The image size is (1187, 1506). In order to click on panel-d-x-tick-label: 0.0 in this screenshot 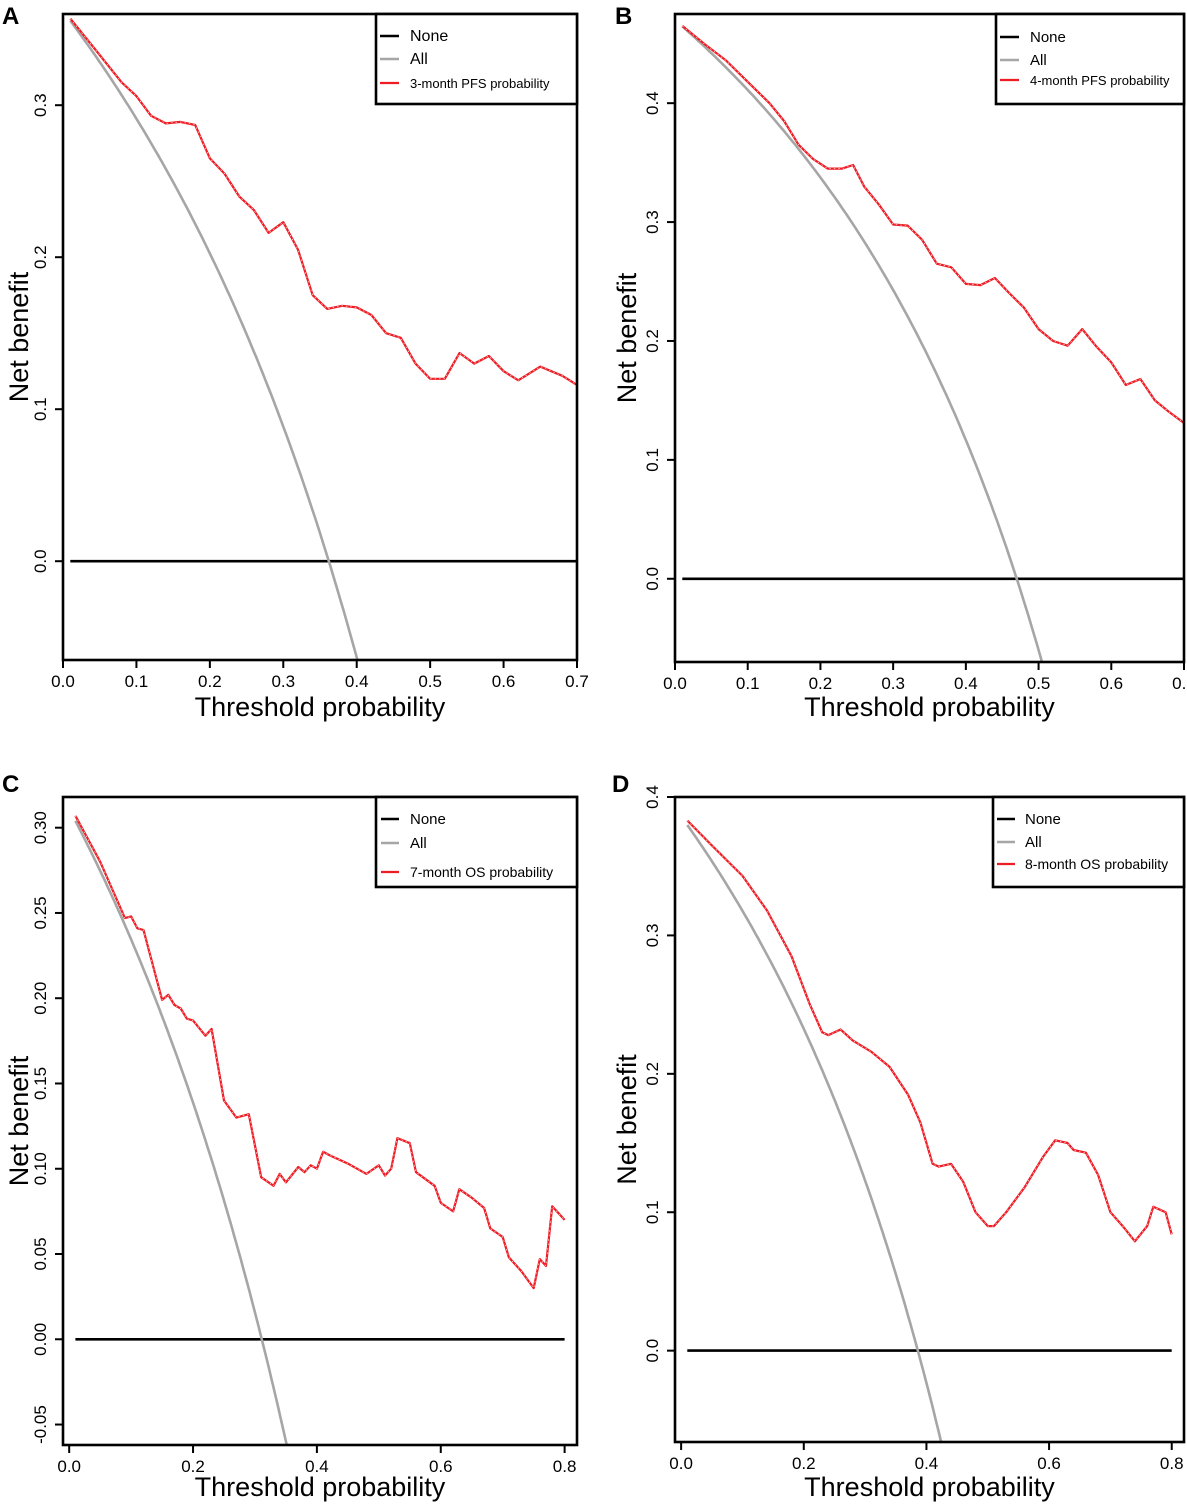, I will do `click(681, 1463)`.